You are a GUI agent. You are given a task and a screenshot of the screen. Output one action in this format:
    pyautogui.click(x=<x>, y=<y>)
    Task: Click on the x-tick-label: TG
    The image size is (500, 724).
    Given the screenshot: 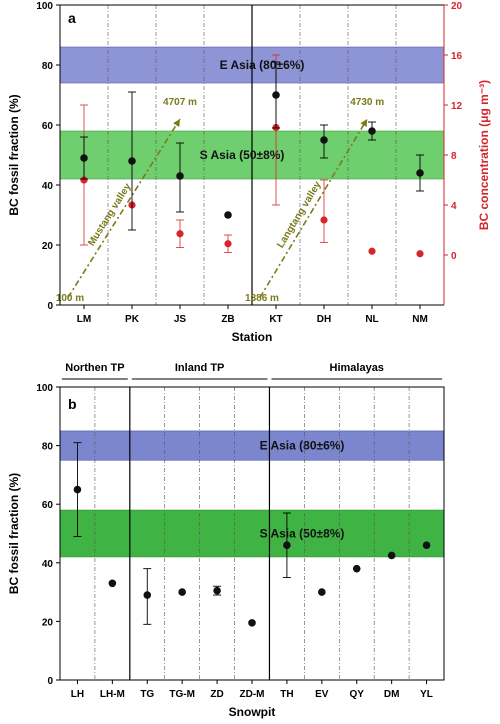 What is the action you would take?
    pyautogui.click(x=147, y=694)
    